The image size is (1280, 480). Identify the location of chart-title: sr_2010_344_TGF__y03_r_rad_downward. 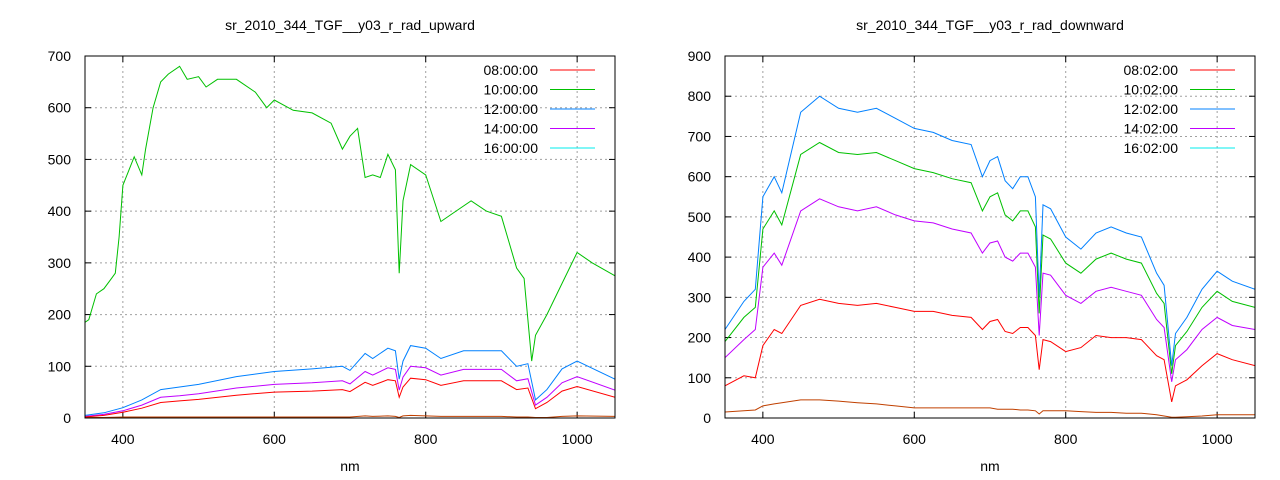
(990, 25).